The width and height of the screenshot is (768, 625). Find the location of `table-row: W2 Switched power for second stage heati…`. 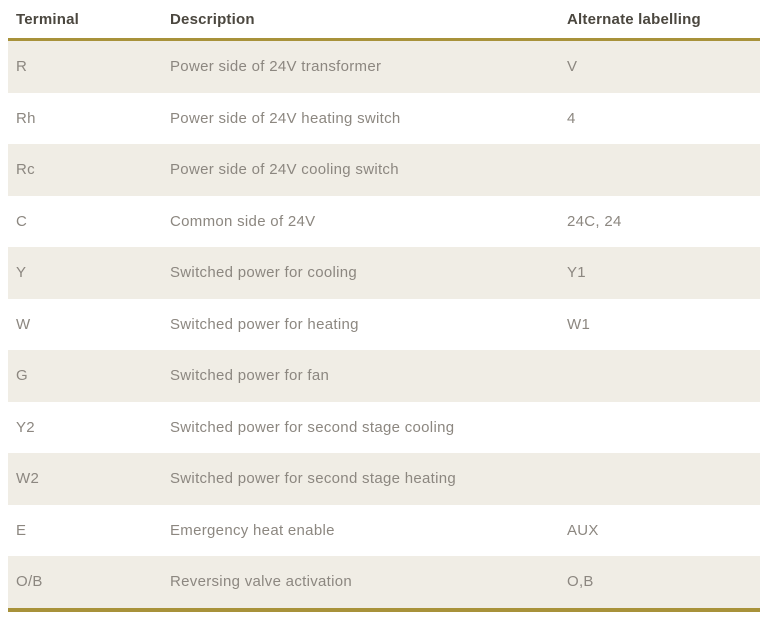

table-row: W2 Switched power for second stage heati… is located at coordinates (384, 479).